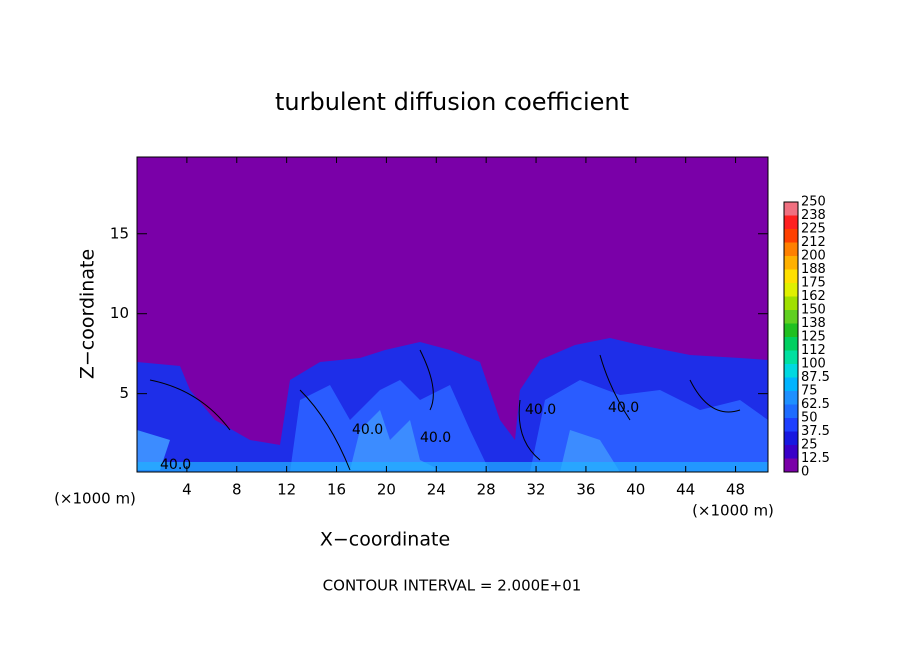 This screenshot has height=654, width=904. What do you see at coordinates (813, 242) in the screenshot?
I see `colorbar-label: 212` at bounding box center [813, 242].